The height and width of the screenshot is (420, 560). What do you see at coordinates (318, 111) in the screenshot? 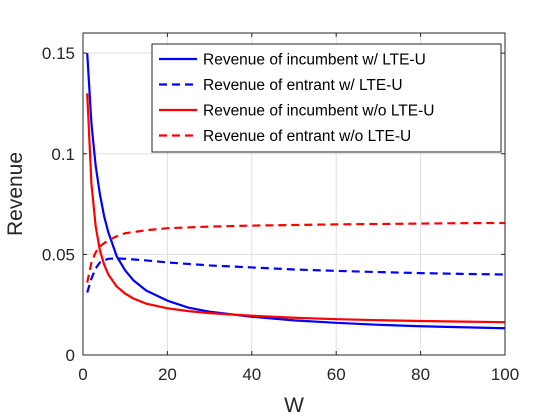
I see `legend-label: Revenue of incumbent w/o LTE-U` at bounding box center [318, 111].